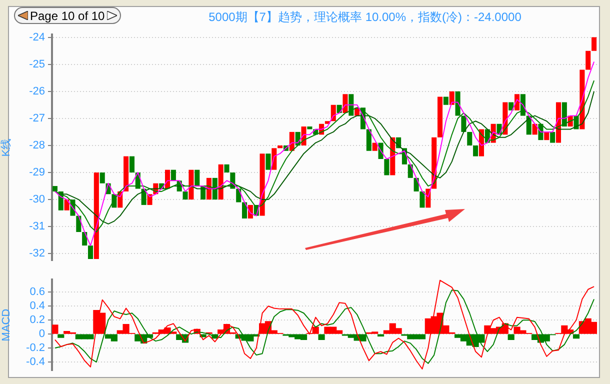 The image size is (610, 384). Describe the element at coordinates (35, 348) in the screenshot. I see `y-tick-label: -0.2` at that location.